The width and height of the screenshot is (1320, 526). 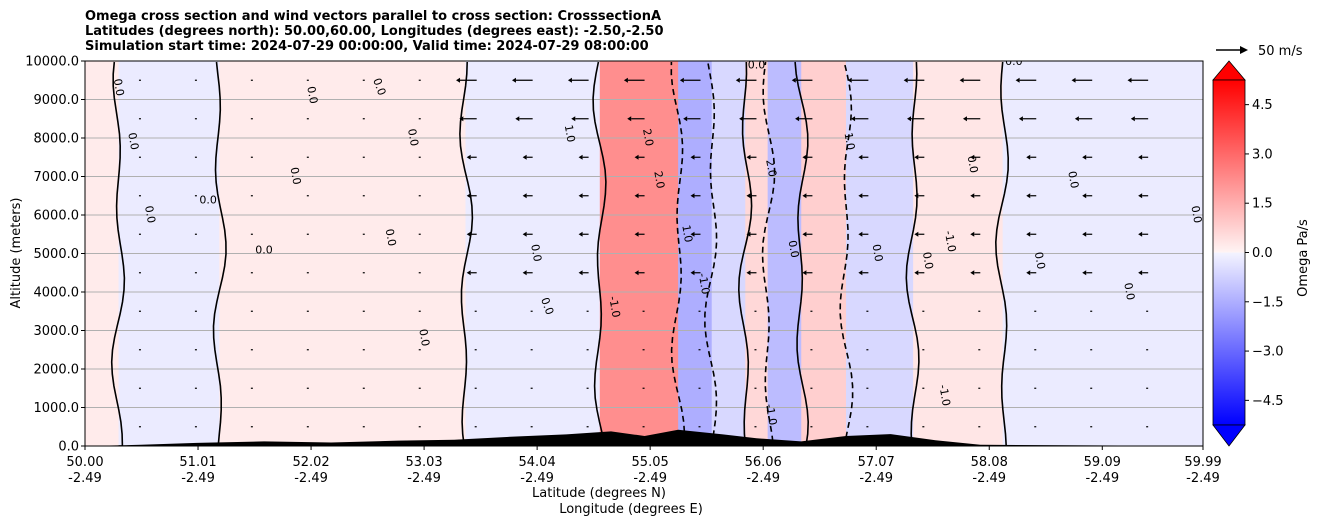 I want to click on x-tick-label-lon-7: -2.49, so click(x=876, y=478).